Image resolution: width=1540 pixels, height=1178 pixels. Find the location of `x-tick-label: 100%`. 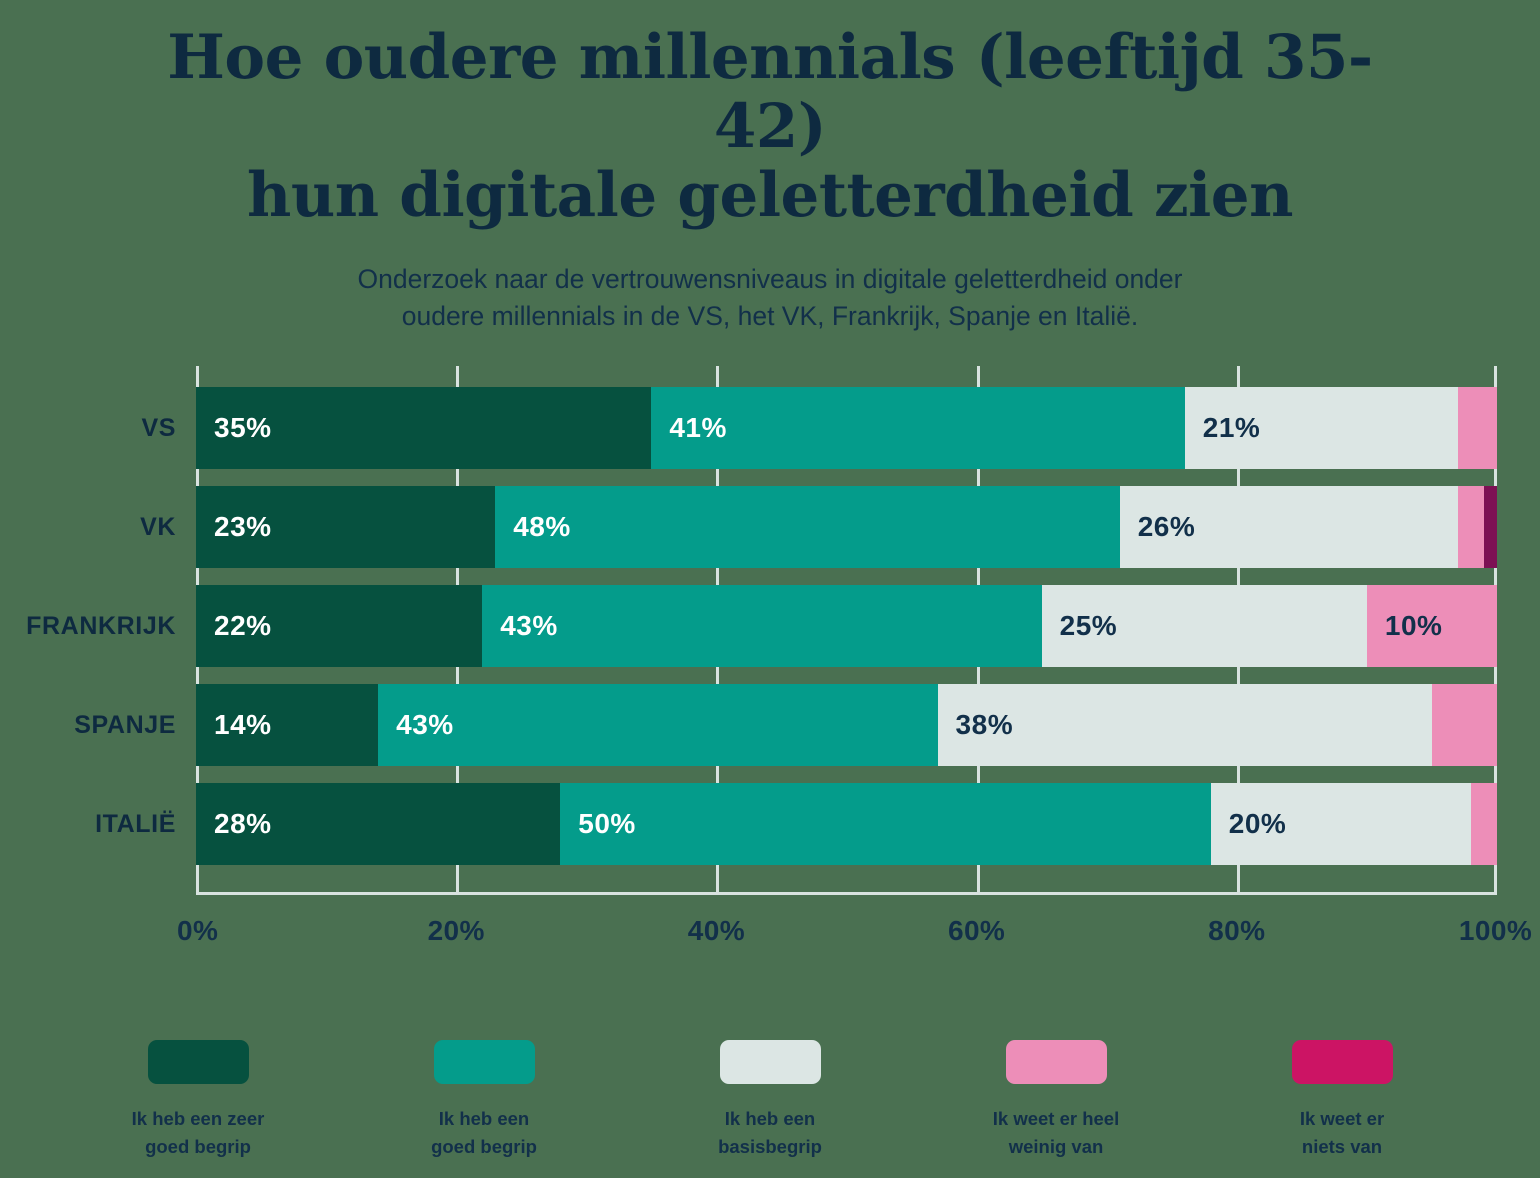

x-tick-label: 100% is located at coordinates (1495, 930).